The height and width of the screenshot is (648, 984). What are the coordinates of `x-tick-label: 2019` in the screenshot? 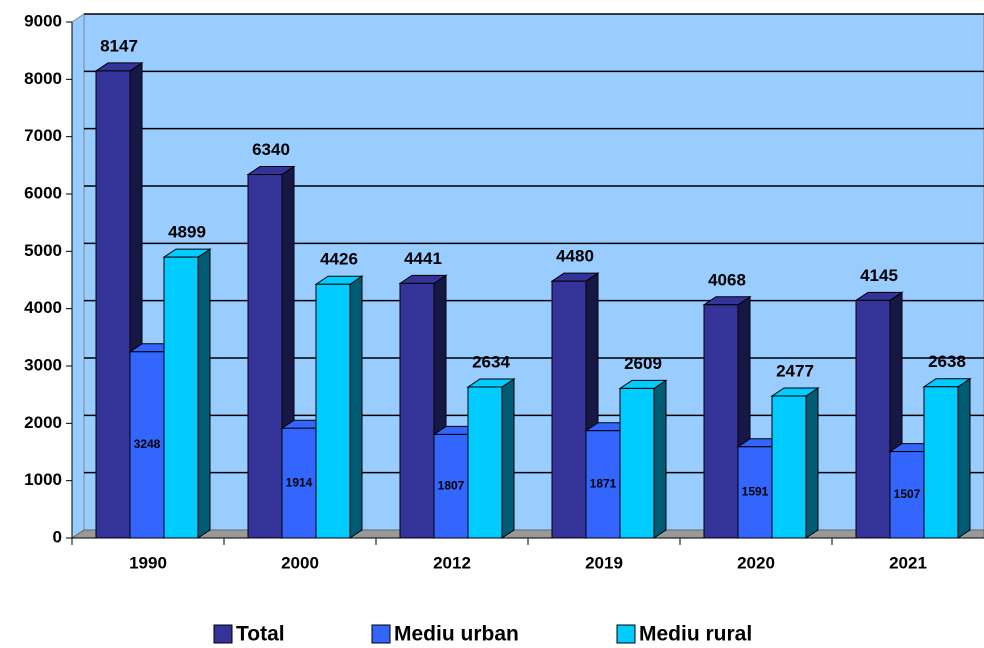 It's located at (604, 562).